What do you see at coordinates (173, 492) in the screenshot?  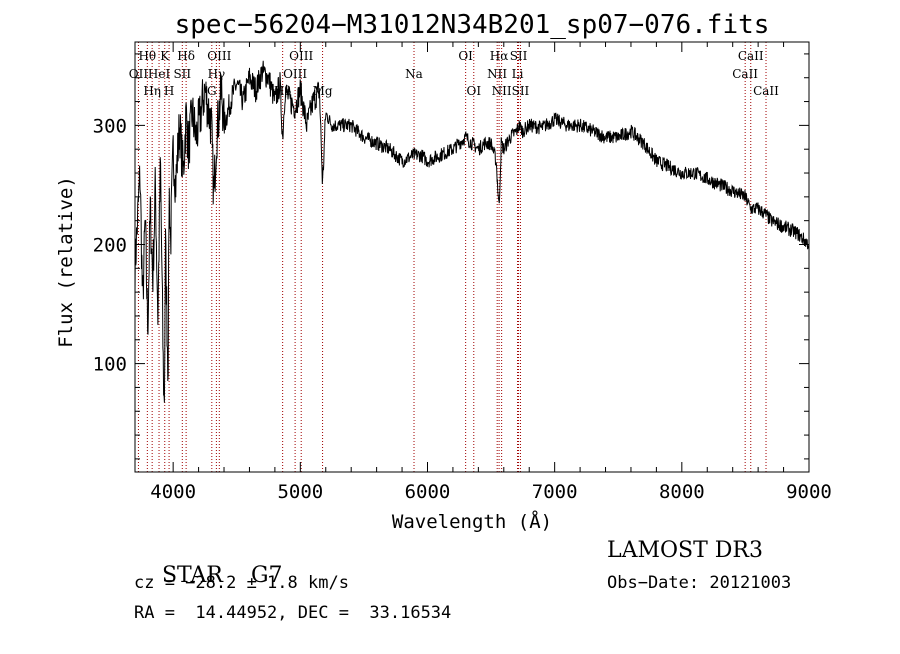 I see `x-tick-label-0: 4000` at bounding box center [173, 492].